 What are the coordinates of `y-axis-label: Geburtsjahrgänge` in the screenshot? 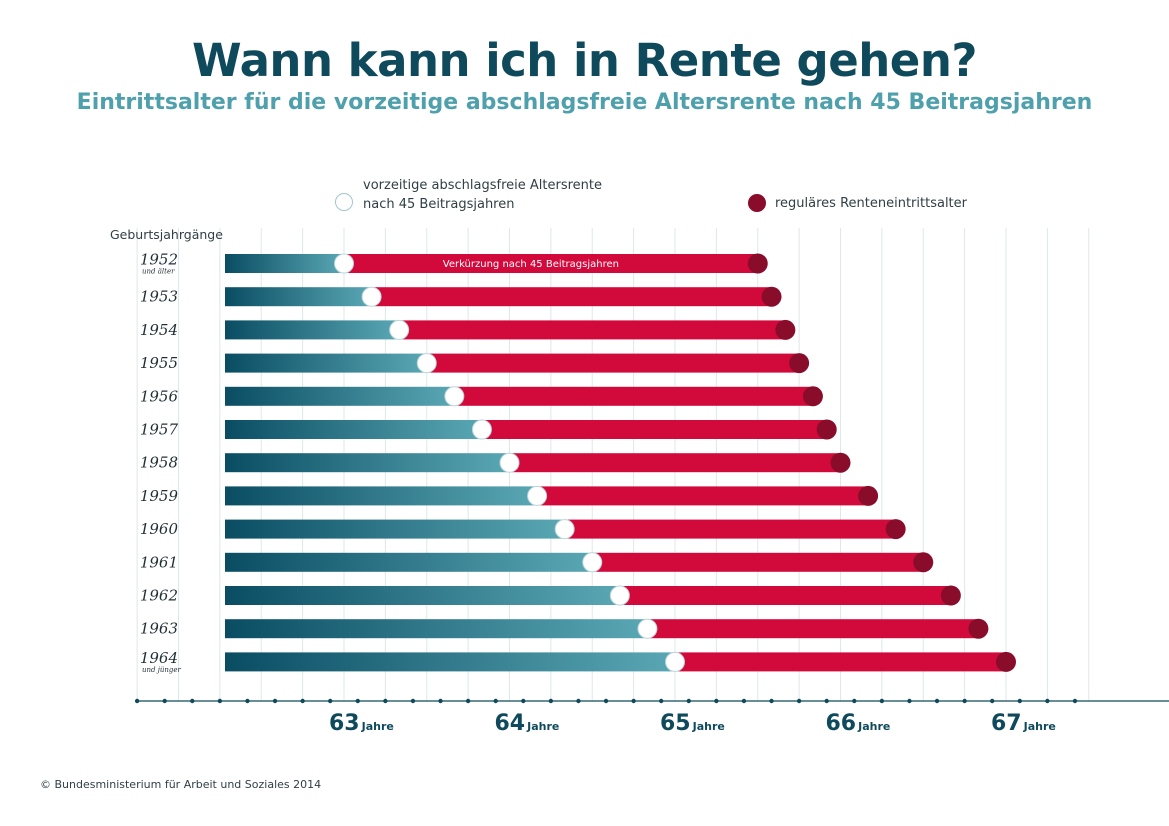 It's located at (166, 234).